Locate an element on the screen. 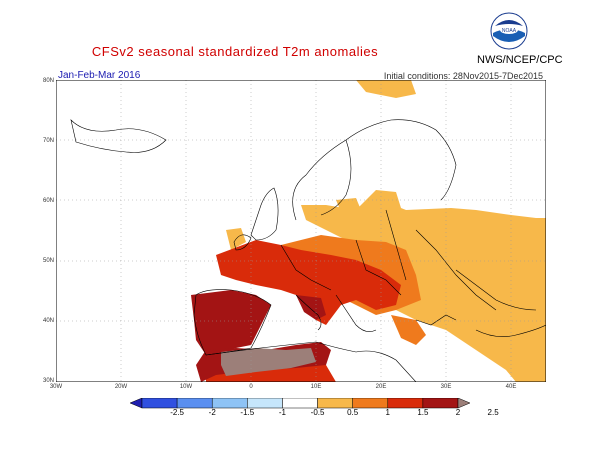 This screenshot has height=463, width=599. colorbar-tick-label: 1.5 is located at coordinates (423, 412).